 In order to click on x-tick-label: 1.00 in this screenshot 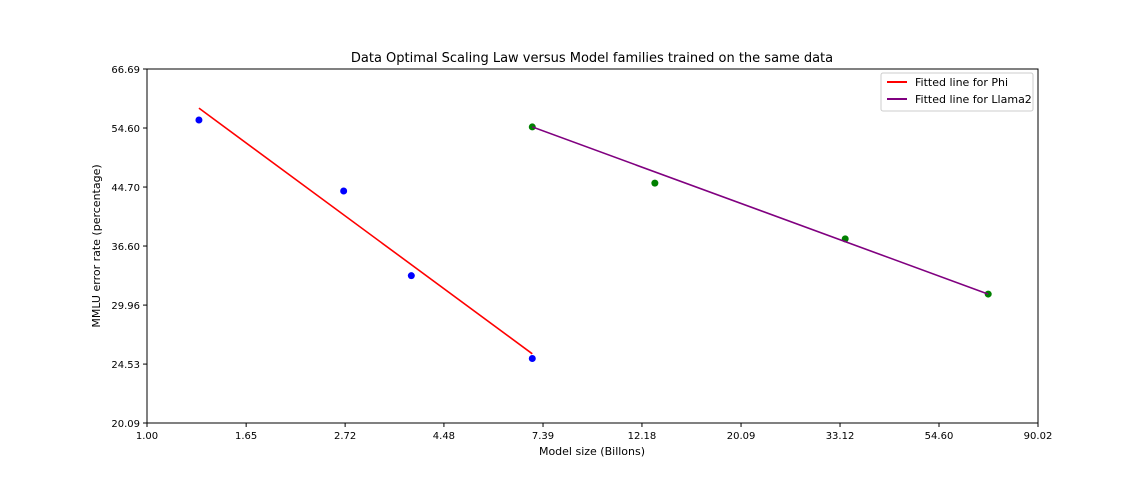, I will do `click(147, 436)`.